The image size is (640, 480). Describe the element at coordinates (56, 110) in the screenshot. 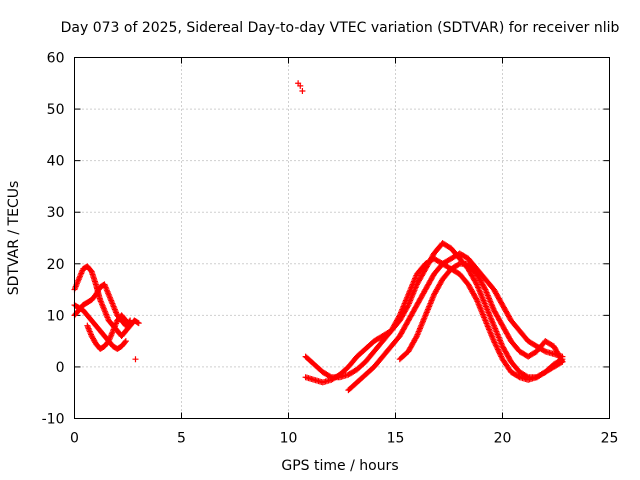

I see `y-tick-label: 50` at that location.